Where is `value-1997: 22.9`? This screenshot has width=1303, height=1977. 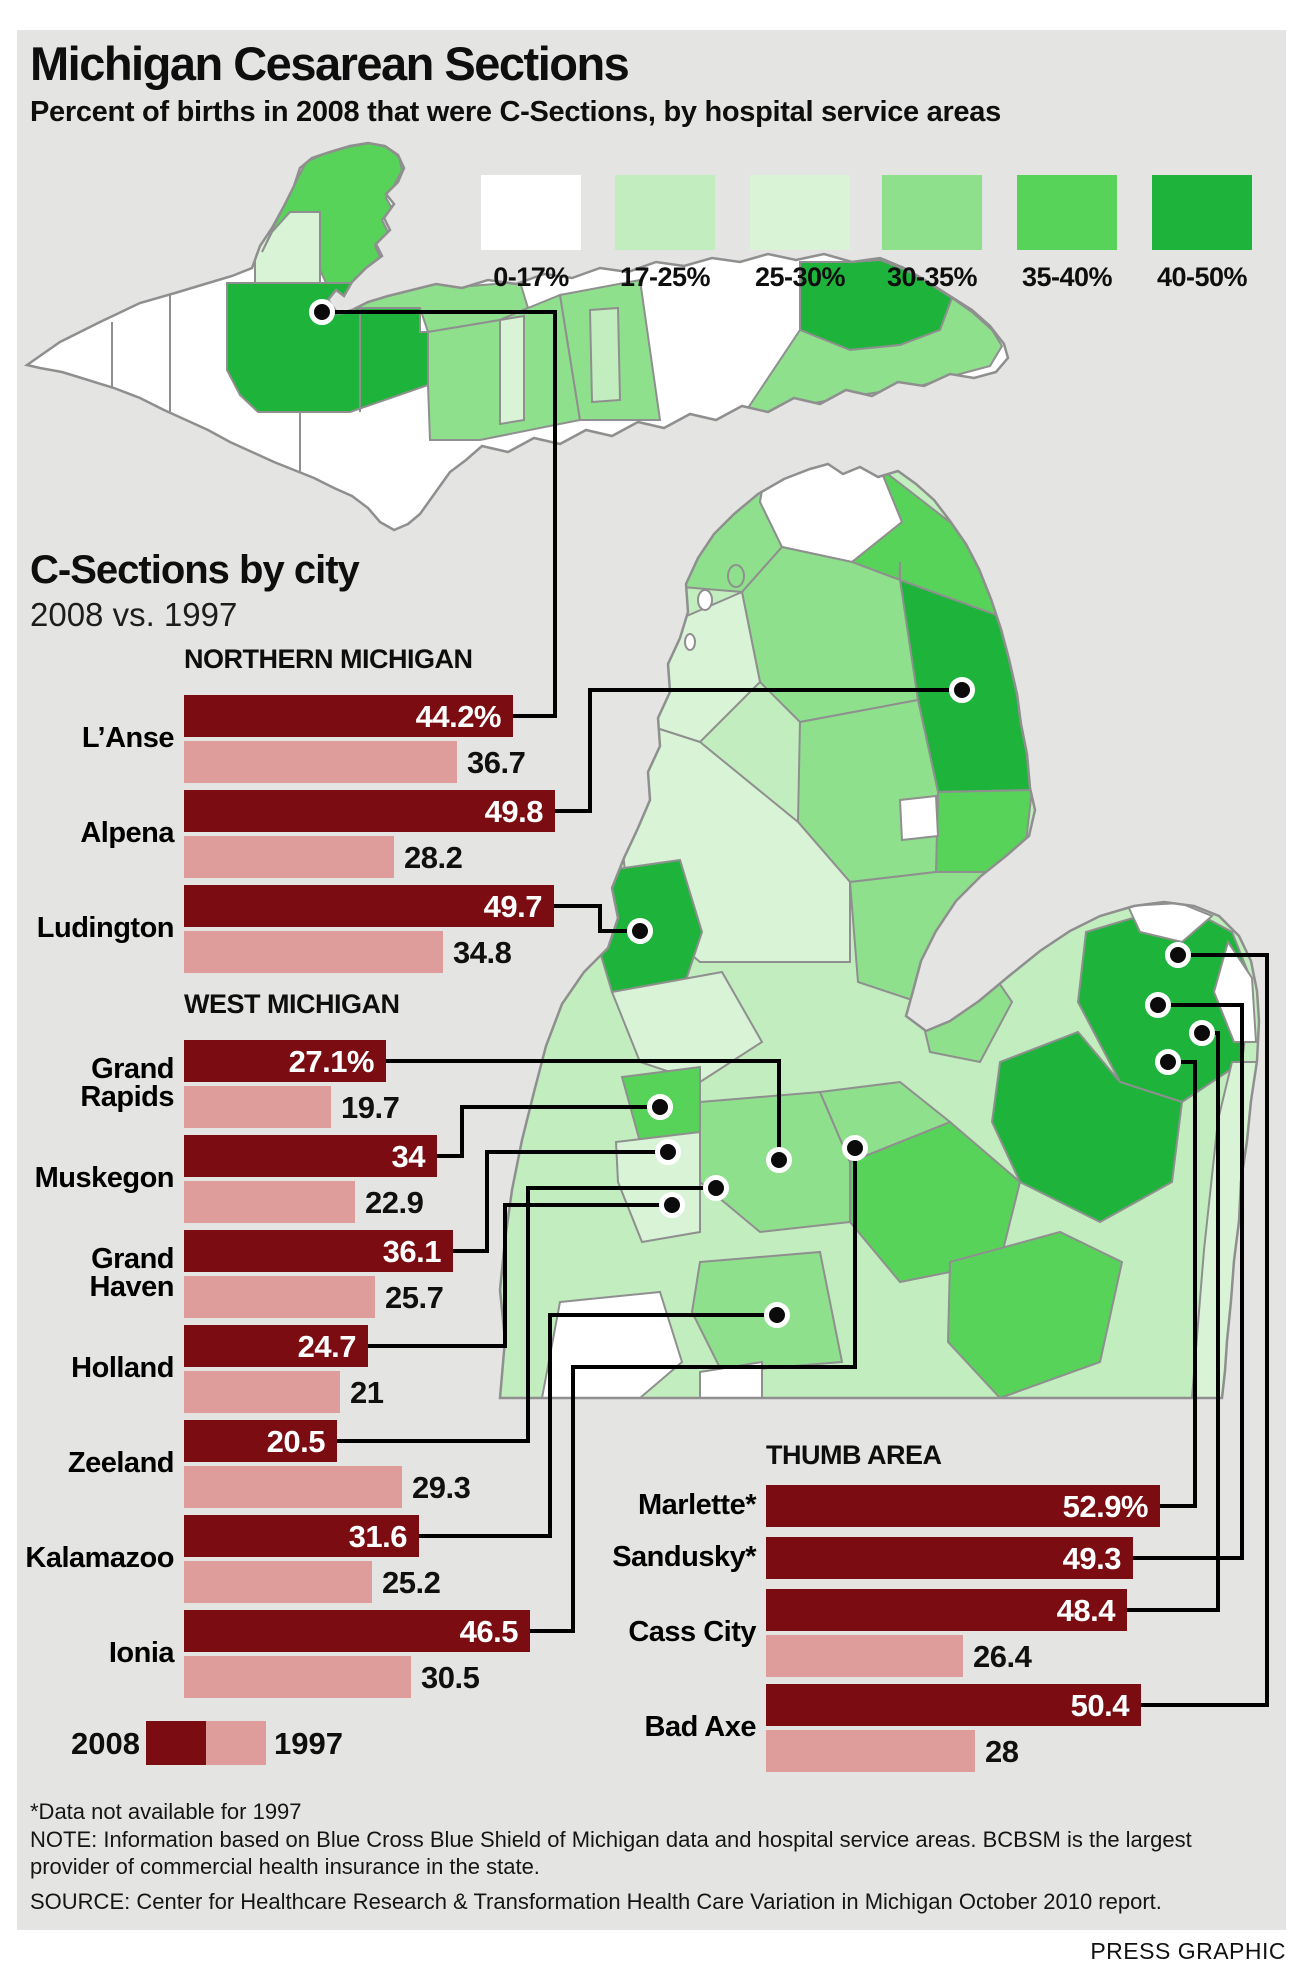 value-1997: 22.9 is located at coordinates (394, 1202).